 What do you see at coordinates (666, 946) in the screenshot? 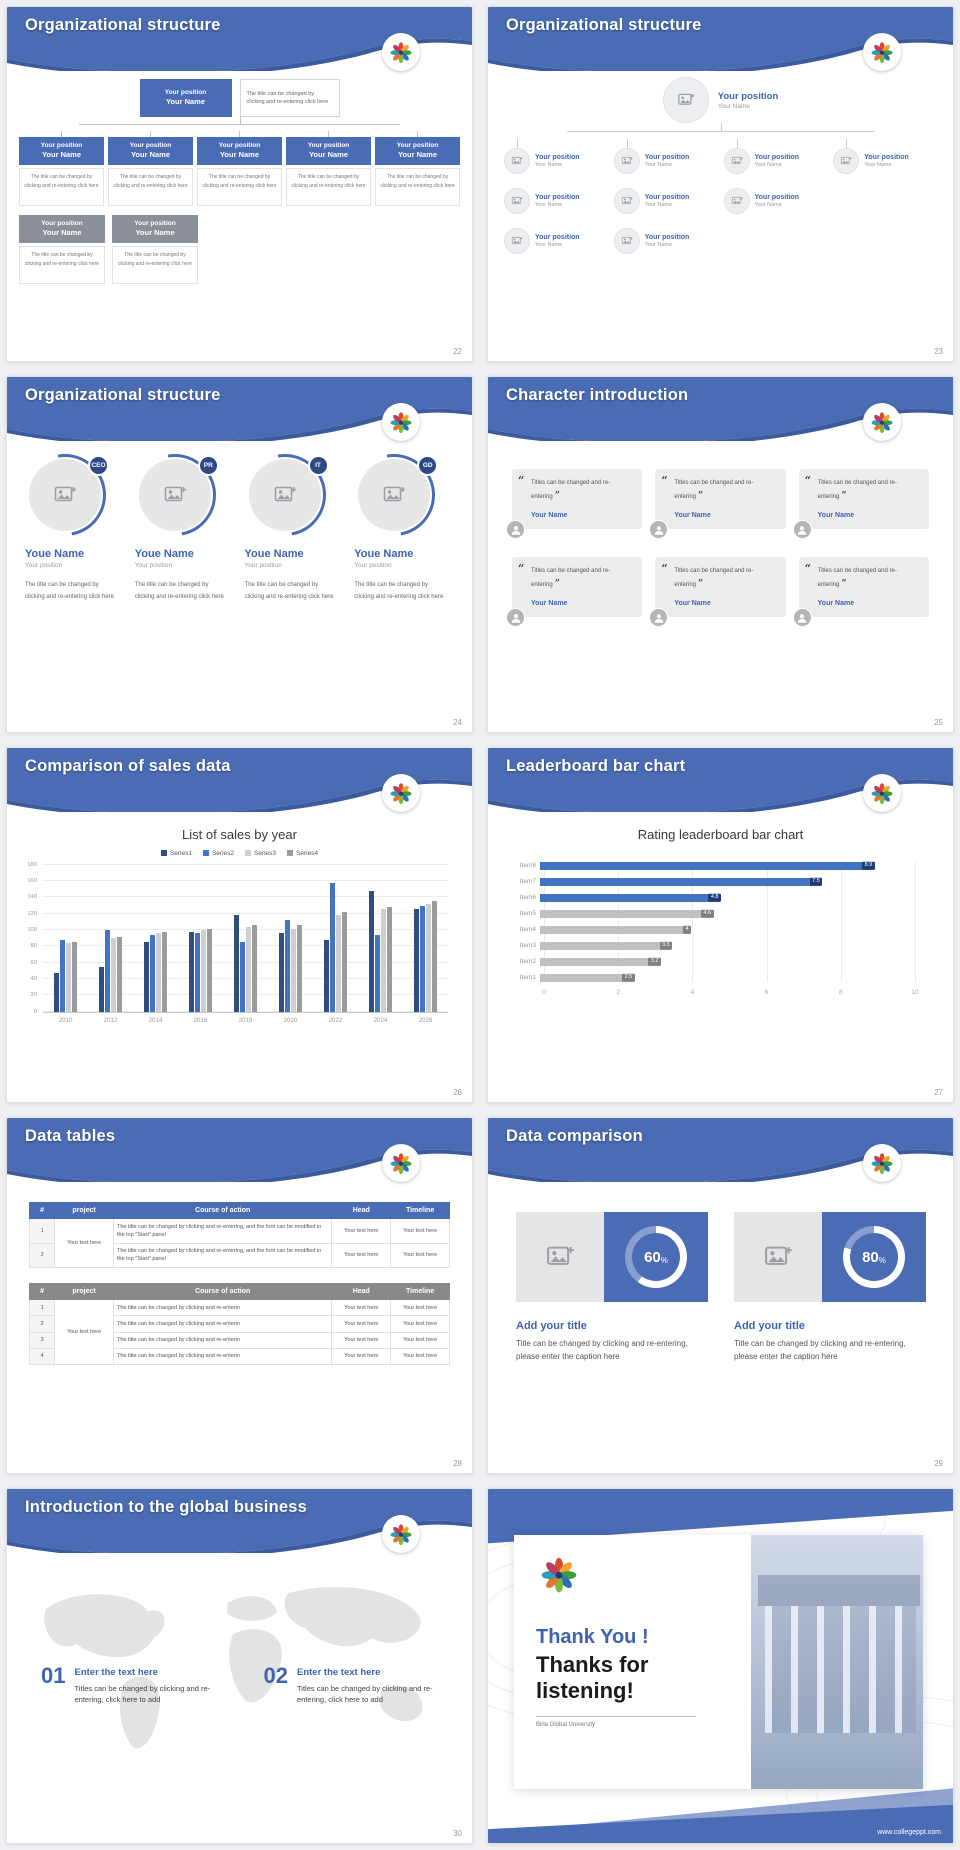
I see `value-label: 3.5` at bounding box center [666, 946].